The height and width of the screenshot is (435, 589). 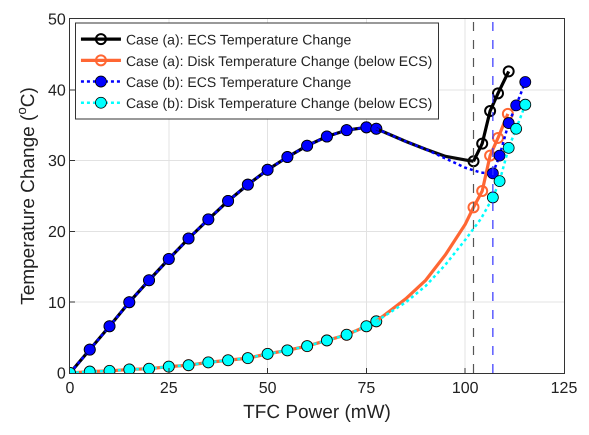 I want to click on x-tick-label: 100, so click(x=465, y=389).